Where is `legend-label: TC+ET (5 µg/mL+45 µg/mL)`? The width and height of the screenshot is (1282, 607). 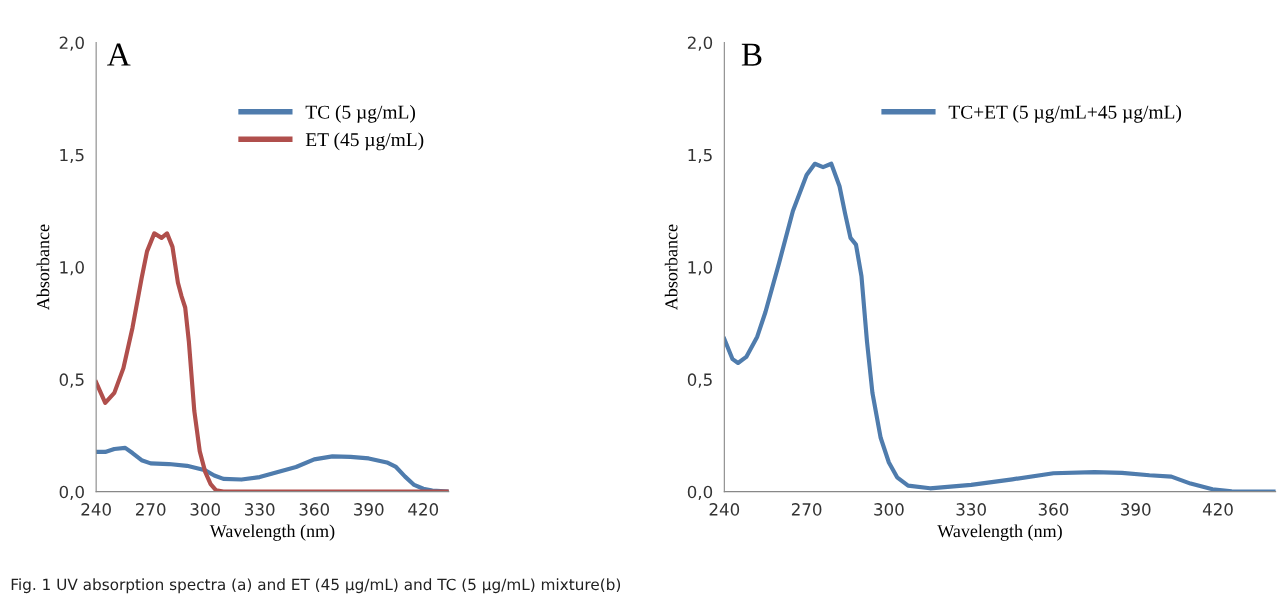 legend-label: TC+ET (5 µg/mL+45 µg/mL) is located at coordinates (1065, 114).